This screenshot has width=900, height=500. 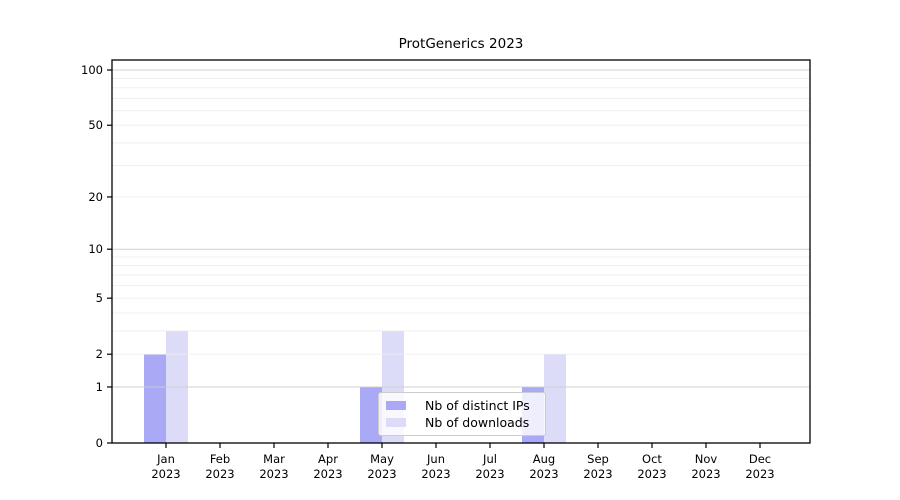 I want to click on x-tick-label-month: Jun, so click(x=435, y=459).